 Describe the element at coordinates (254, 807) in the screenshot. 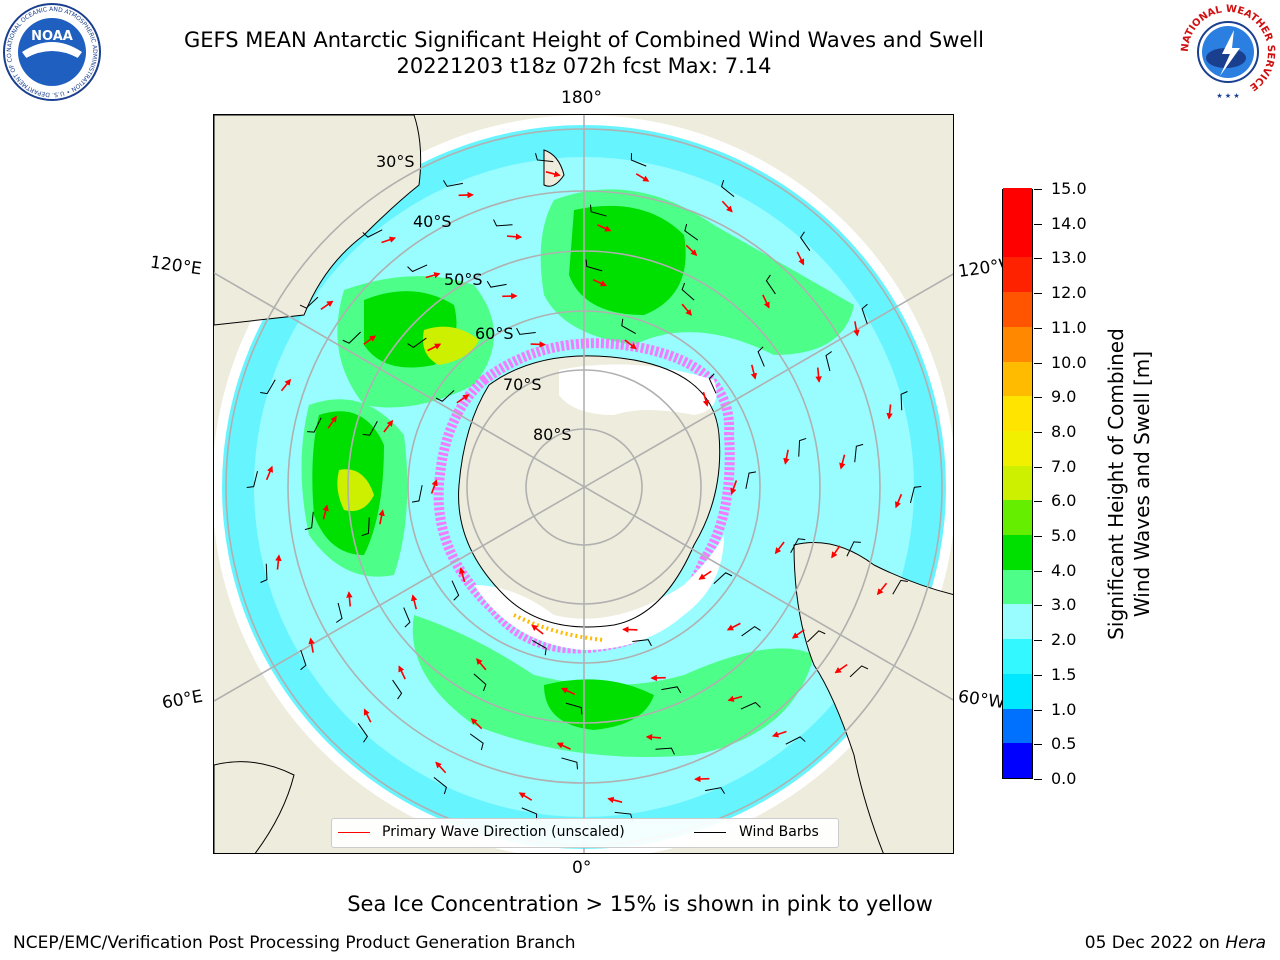

I see `africa-tip` at that location.